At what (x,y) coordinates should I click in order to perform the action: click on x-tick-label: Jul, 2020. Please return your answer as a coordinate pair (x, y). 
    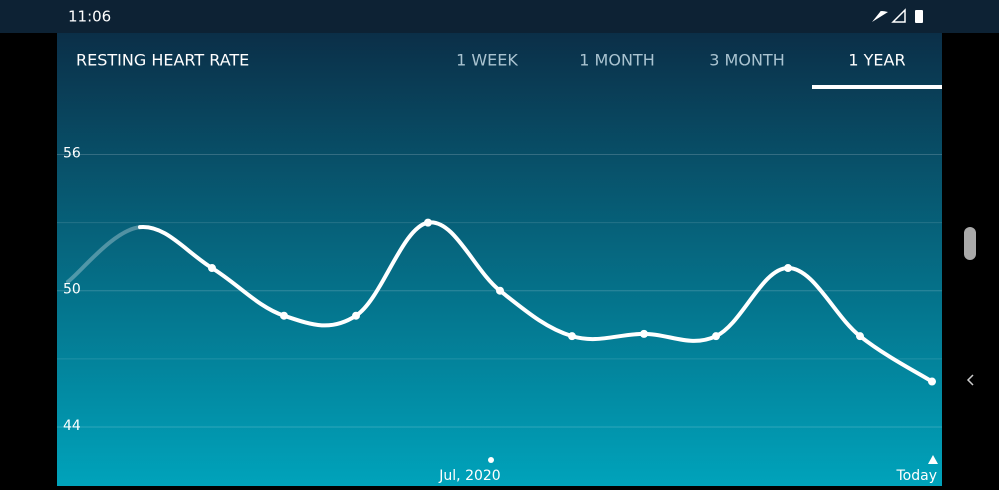
    Looking at the image, I should click on (469, 476).